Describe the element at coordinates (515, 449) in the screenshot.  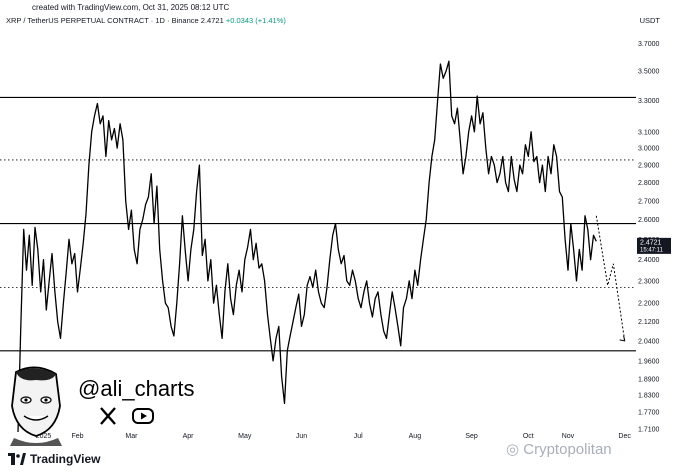
I see `watermark-icon: ◎` at that location.